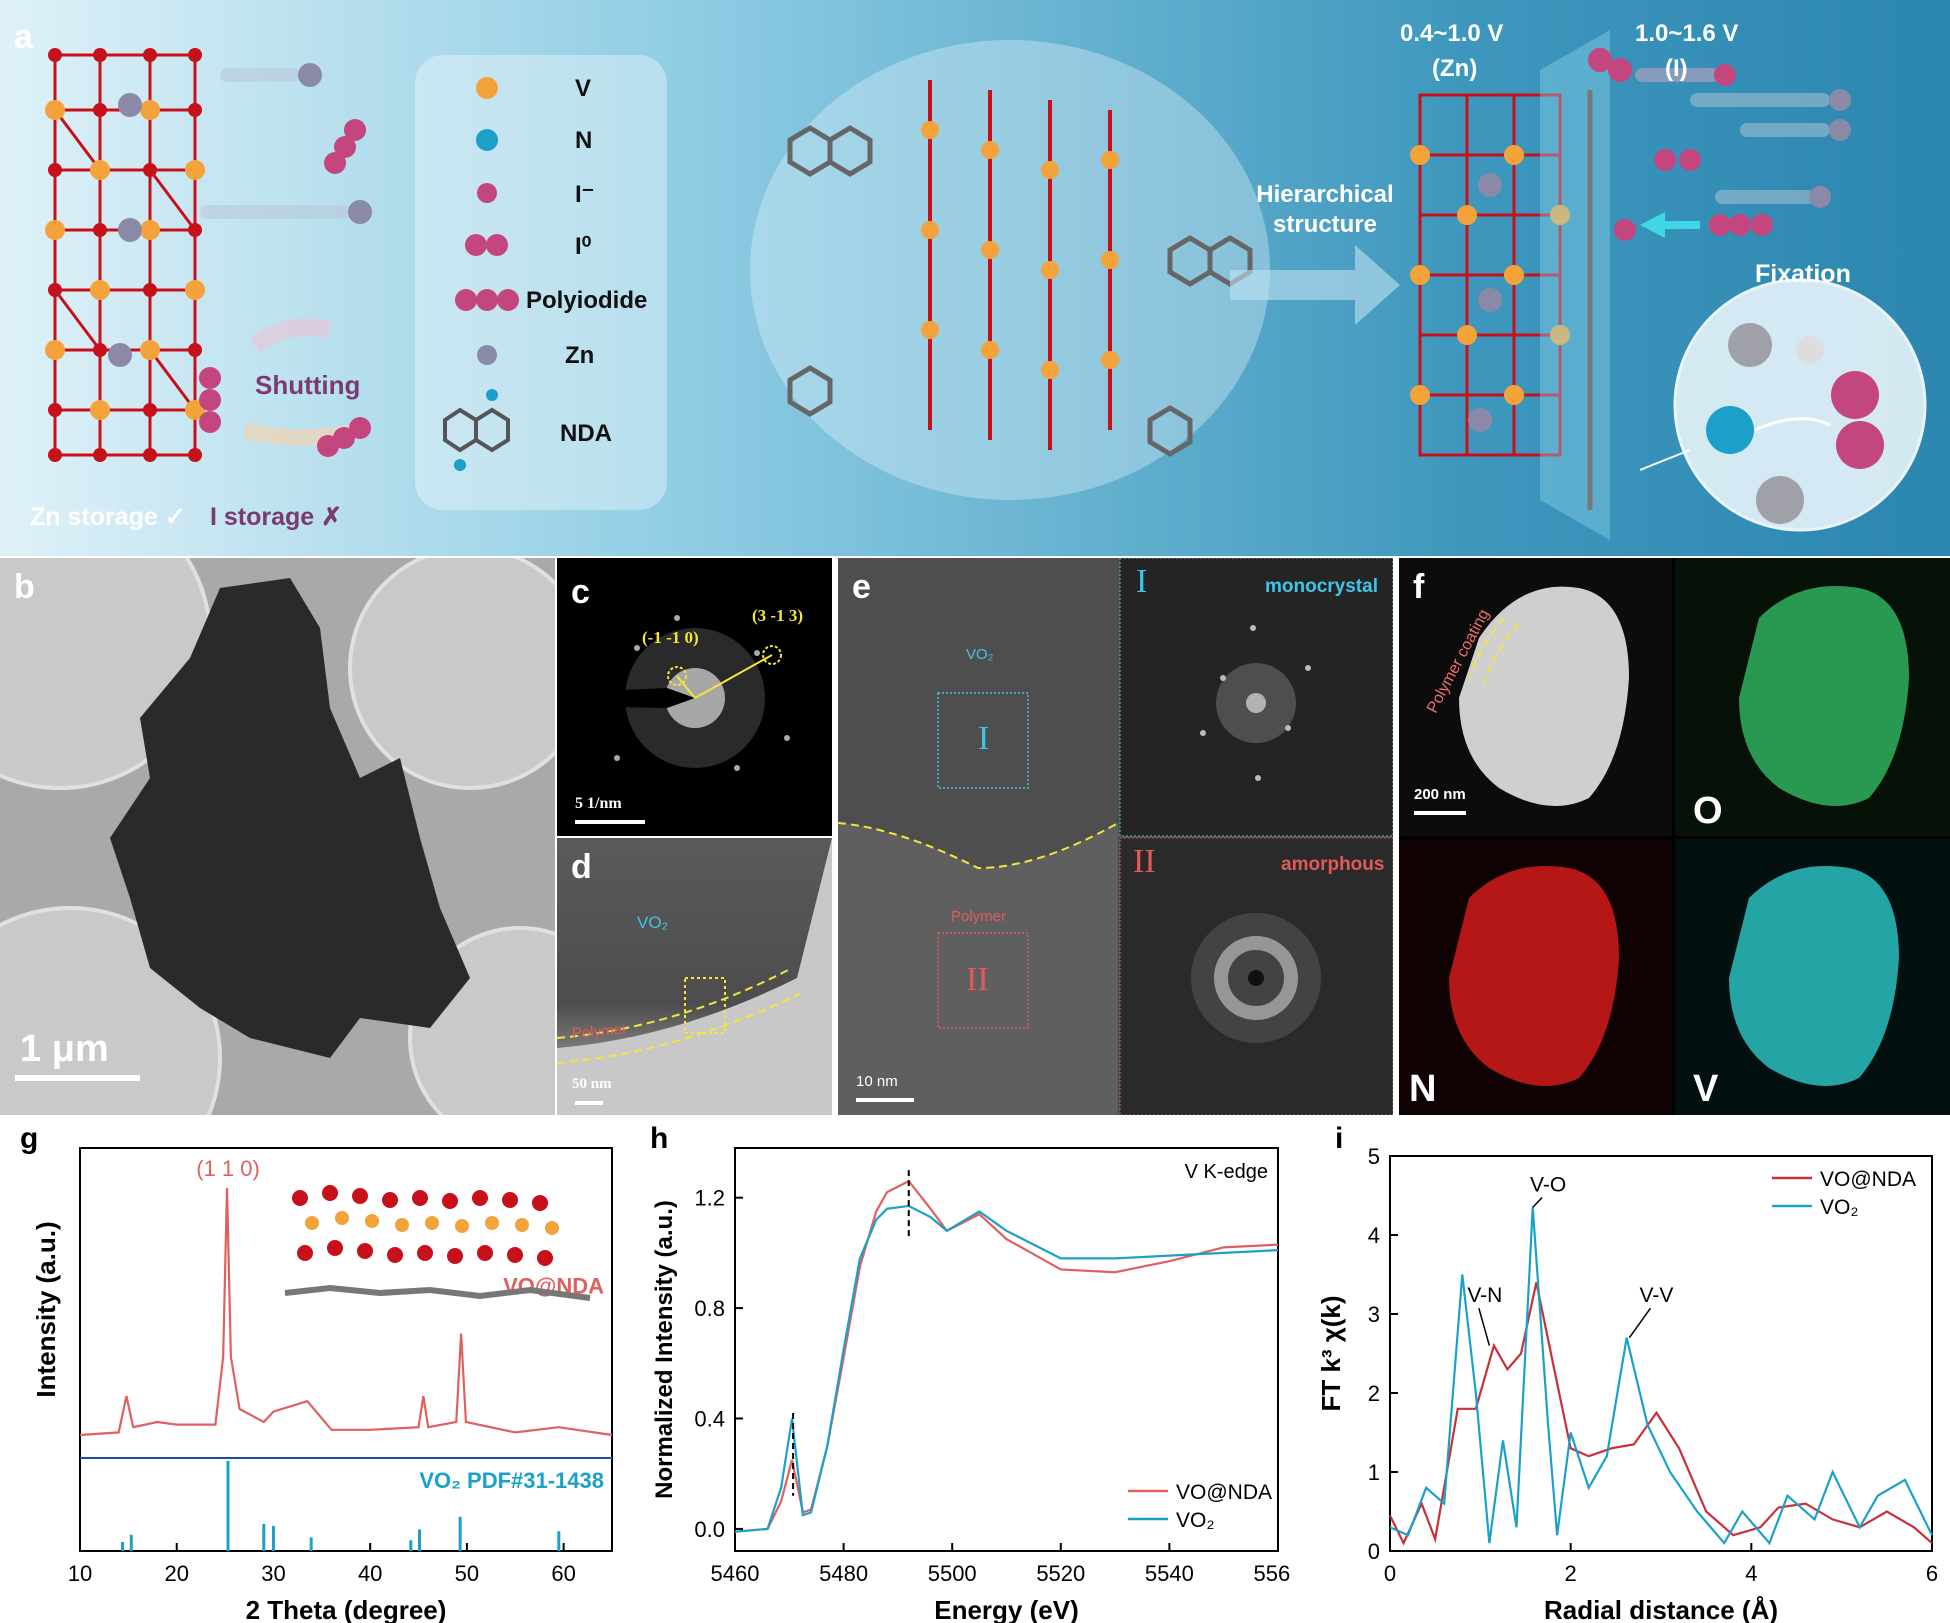  I want to click on tem-image-b, so click(277, 836).